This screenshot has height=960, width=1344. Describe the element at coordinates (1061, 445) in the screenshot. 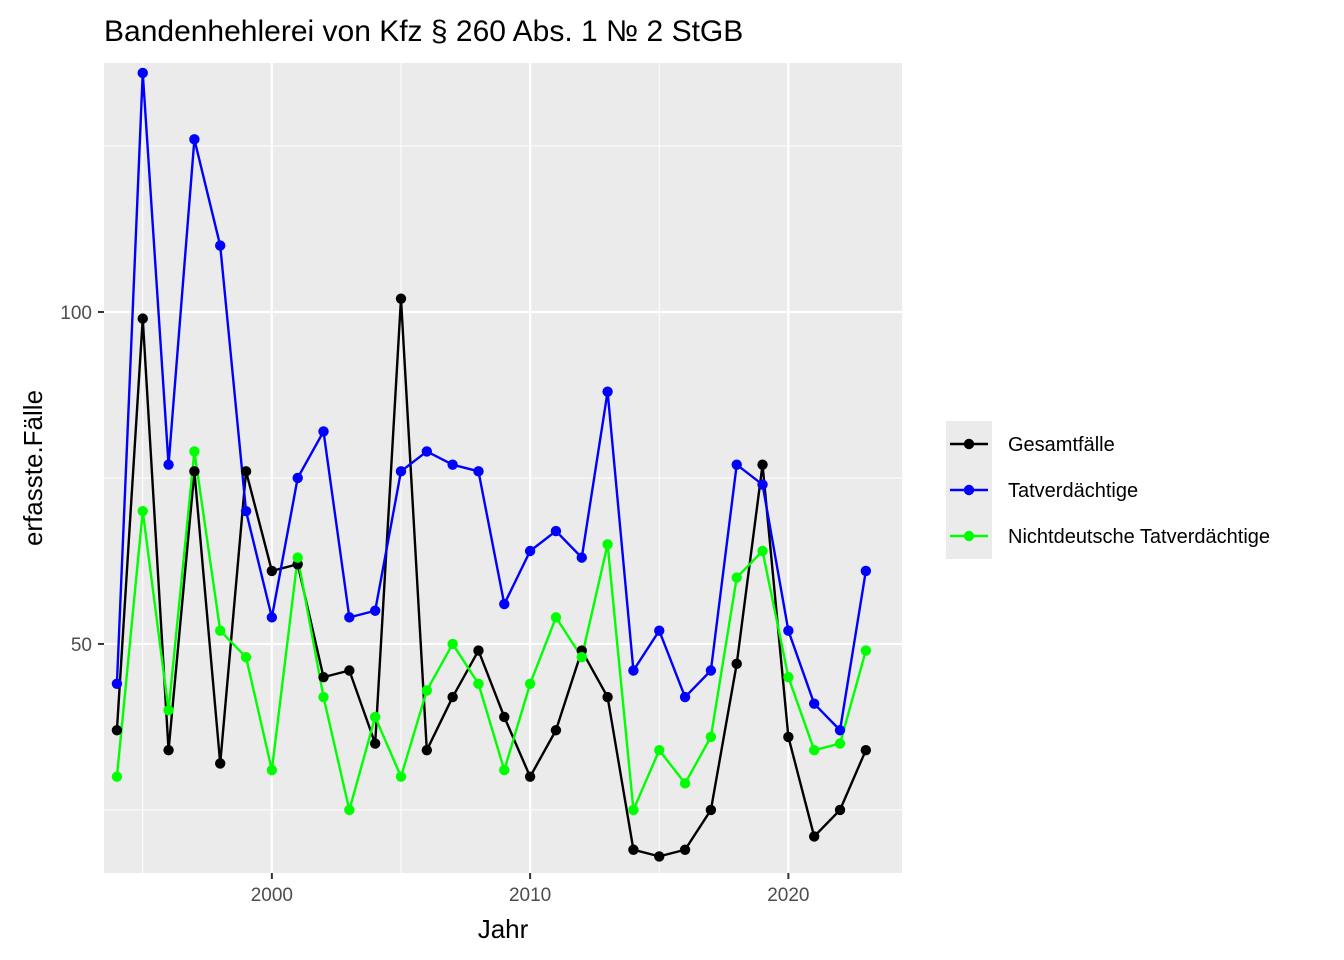

I see `legend-label: Gesamtfälle` at that location.